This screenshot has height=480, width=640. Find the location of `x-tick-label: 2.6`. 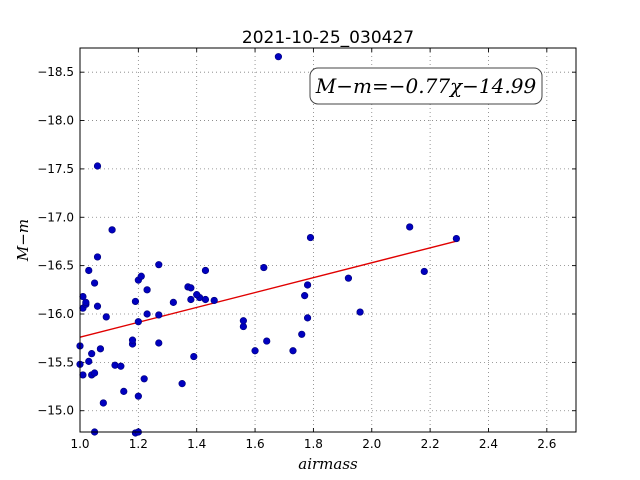

x-tick-label: 2.6 is located at coordinates (546, 444).